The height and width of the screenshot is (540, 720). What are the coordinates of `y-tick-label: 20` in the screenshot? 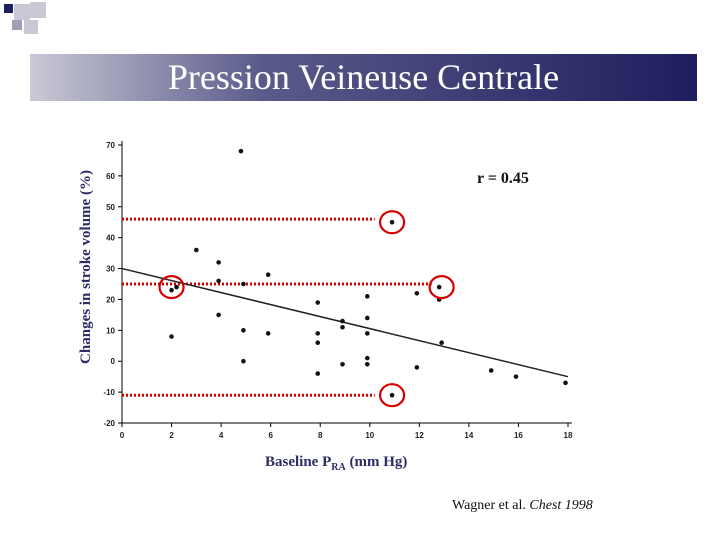 It's located at (110, 299).